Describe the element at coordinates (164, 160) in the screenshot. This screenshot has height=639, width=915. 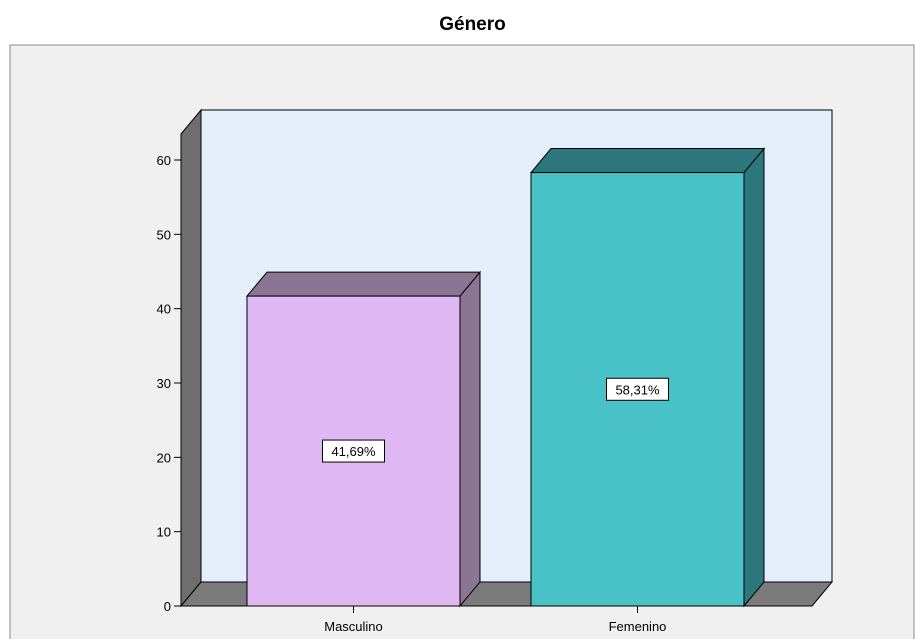
I see `y-tick-label: 60` at that location.